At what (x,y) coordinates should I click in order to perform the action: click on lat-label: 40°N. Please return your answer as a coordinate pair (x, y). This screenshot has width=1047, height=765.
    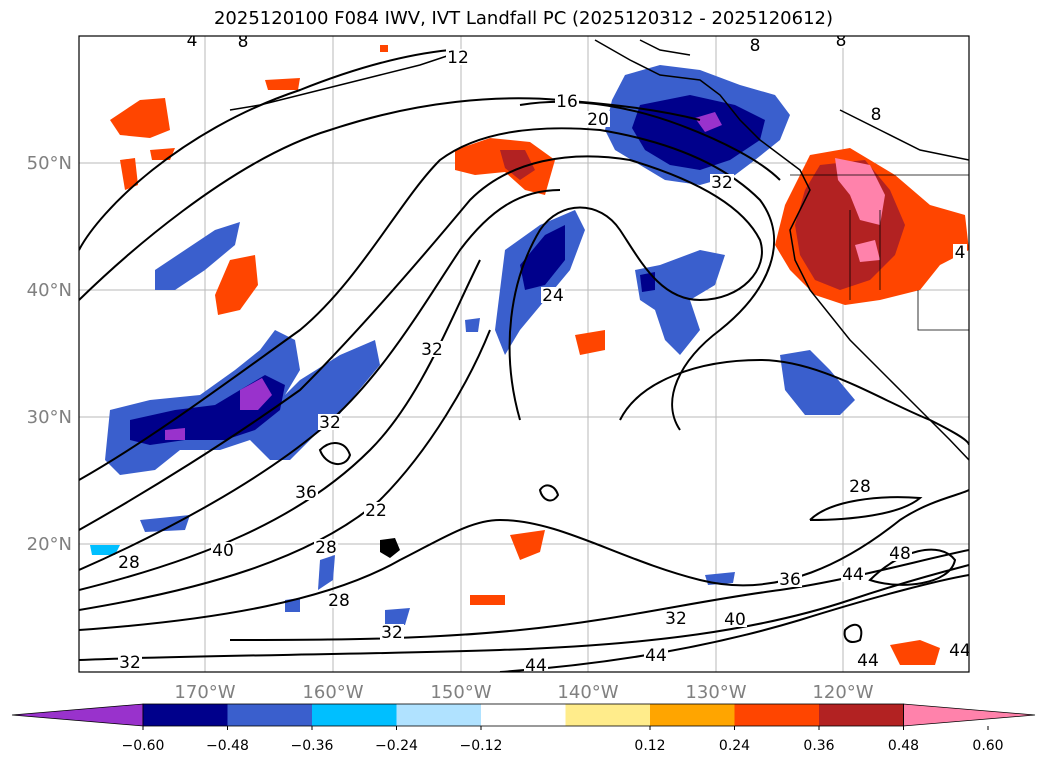
    Looking at the image, I should click on (49, 290).